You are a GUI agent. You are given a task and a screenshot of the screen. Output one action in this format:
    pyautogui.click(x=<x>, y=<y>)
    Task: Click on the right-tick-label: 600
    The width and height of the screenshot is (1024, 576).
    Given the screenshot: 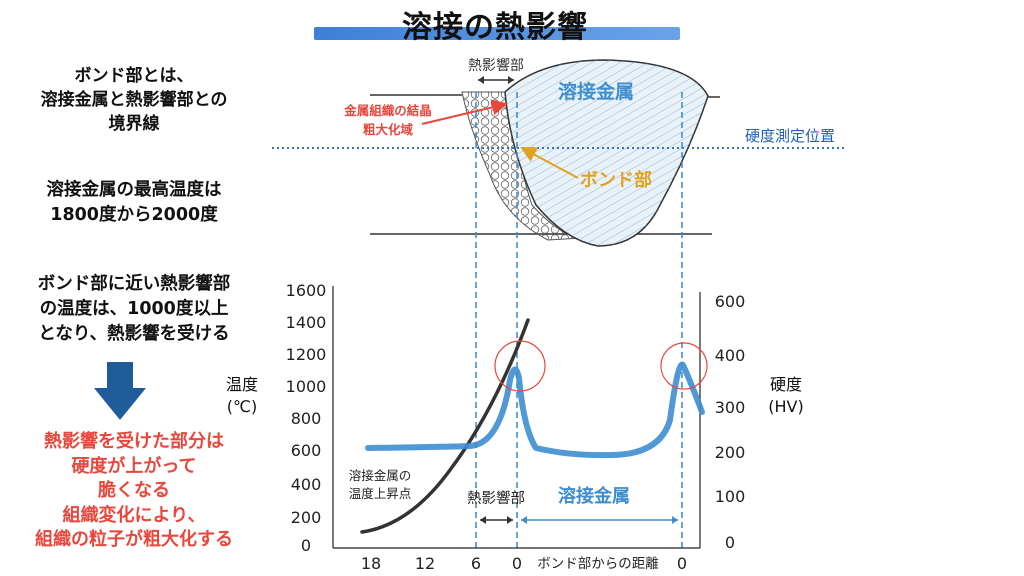 What is the action you would take?
    pyautogui.click(x=730, y=301)
    